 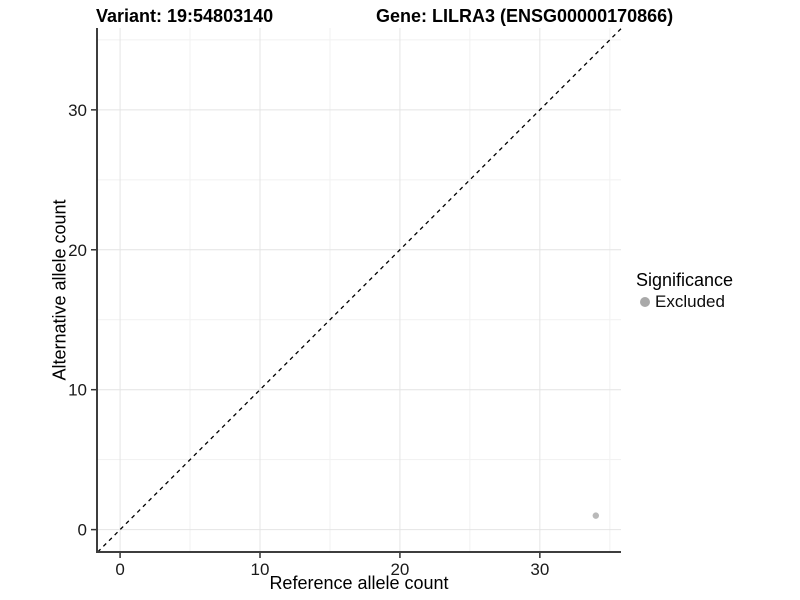 What do you see at coordinates (260, 569) in the screenshot?
I see `x-tick-label: 10` at bounding box center [260, 569].